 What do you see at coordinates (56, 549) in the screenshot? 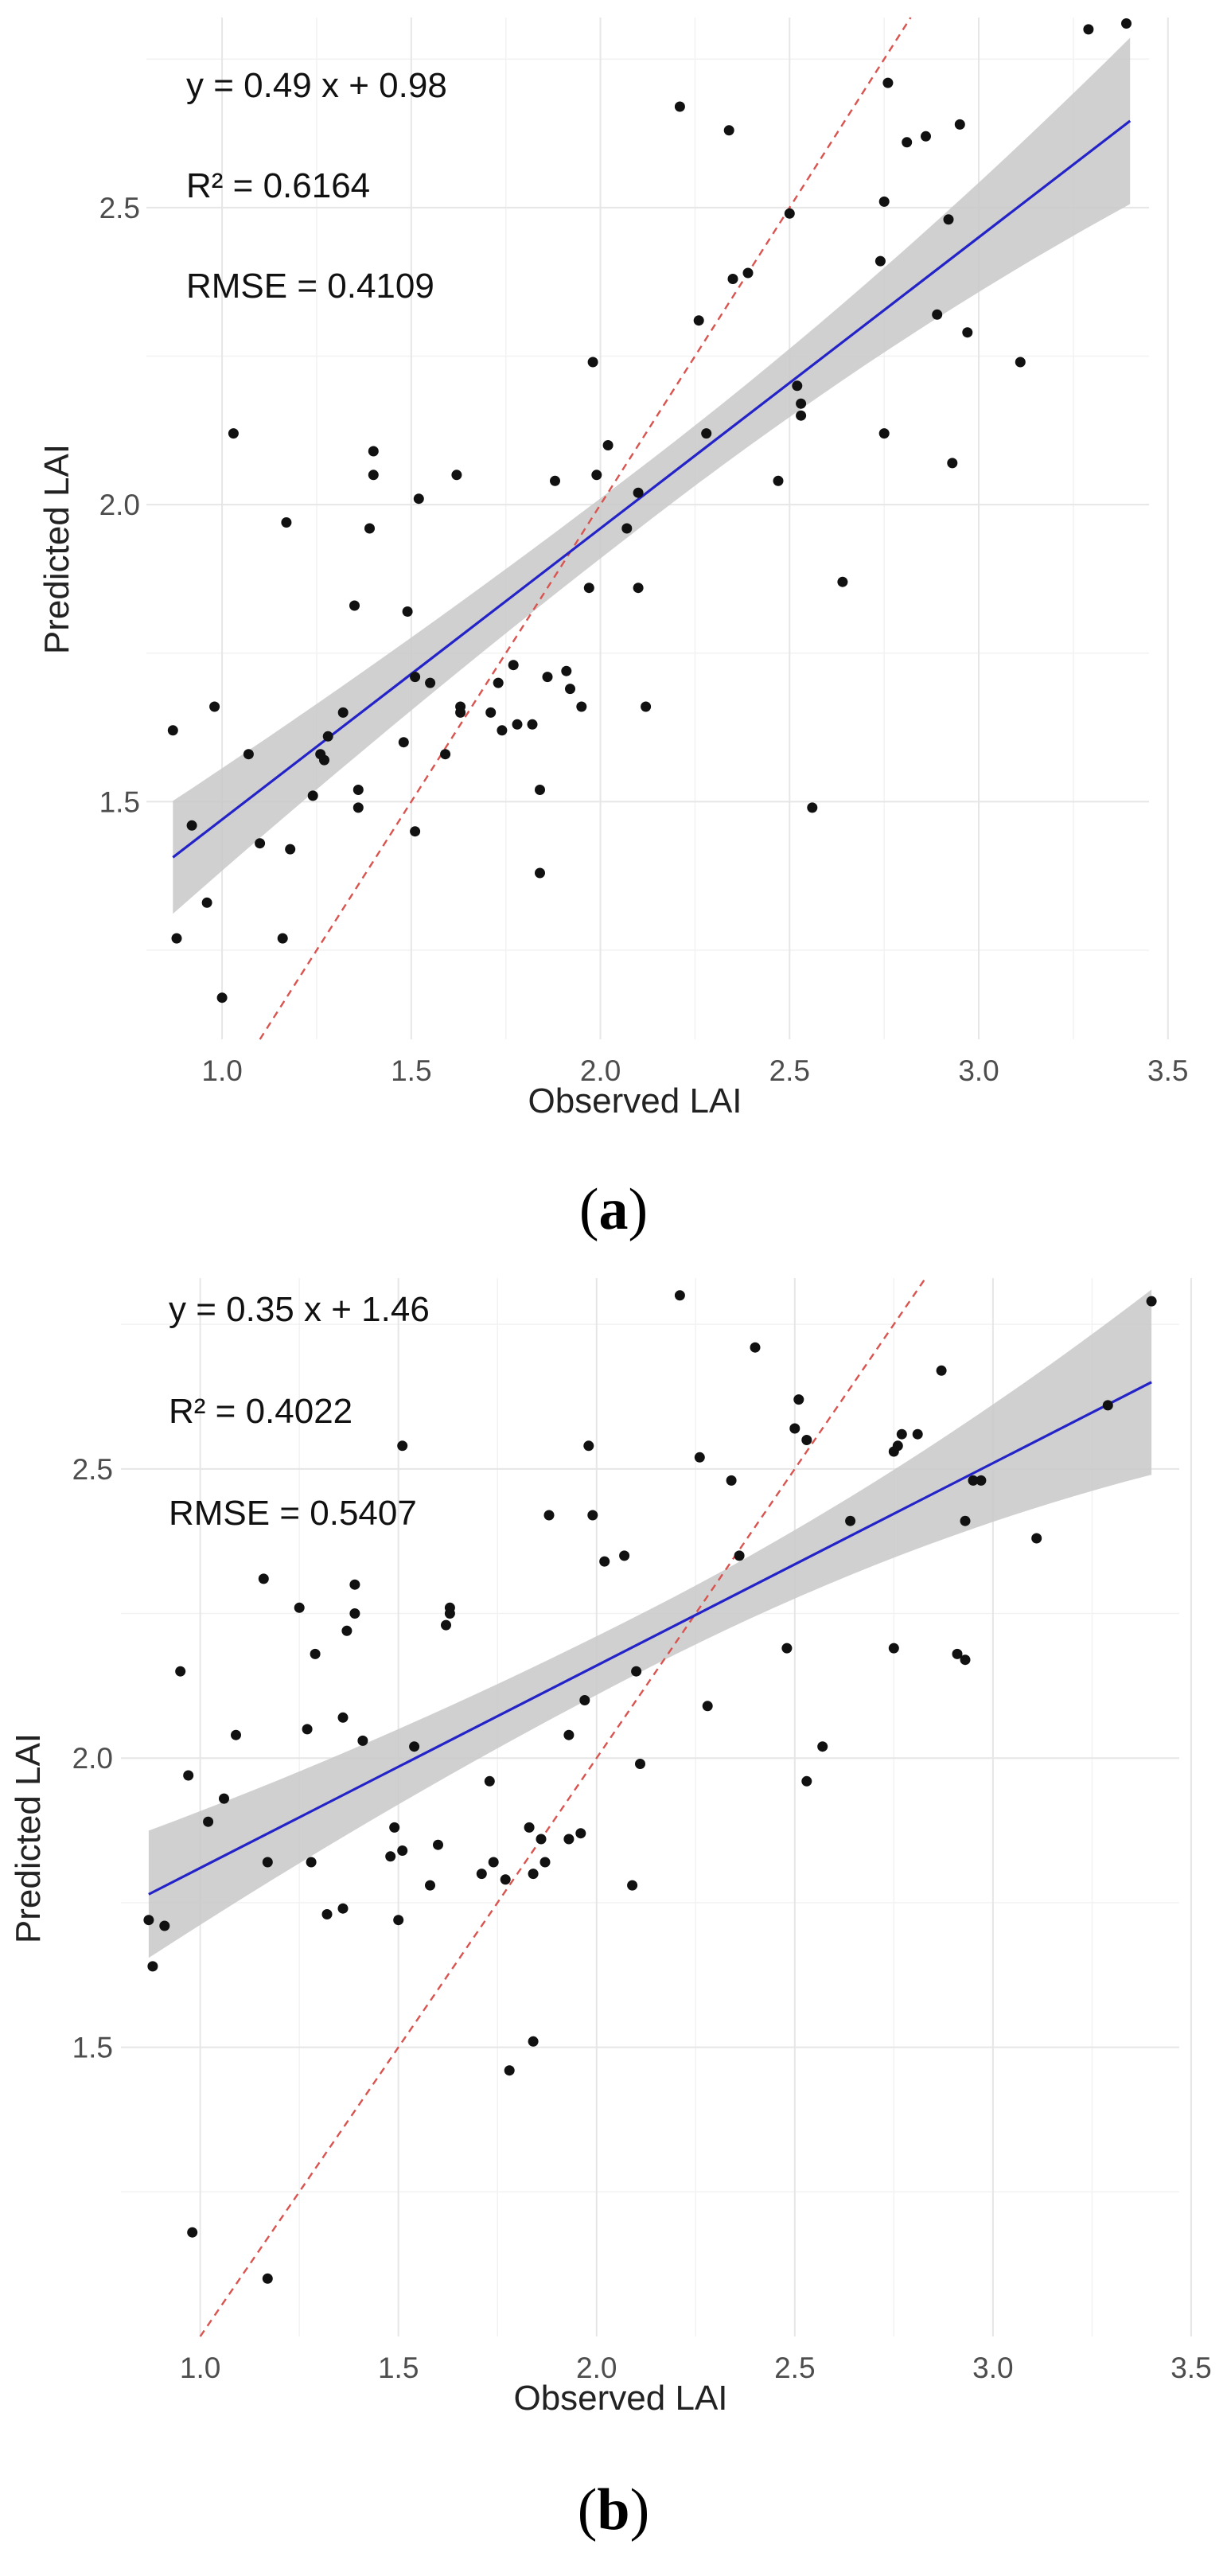
I see `y-axis-title-a: Predicted LAI` at bounding box center [56, 549].